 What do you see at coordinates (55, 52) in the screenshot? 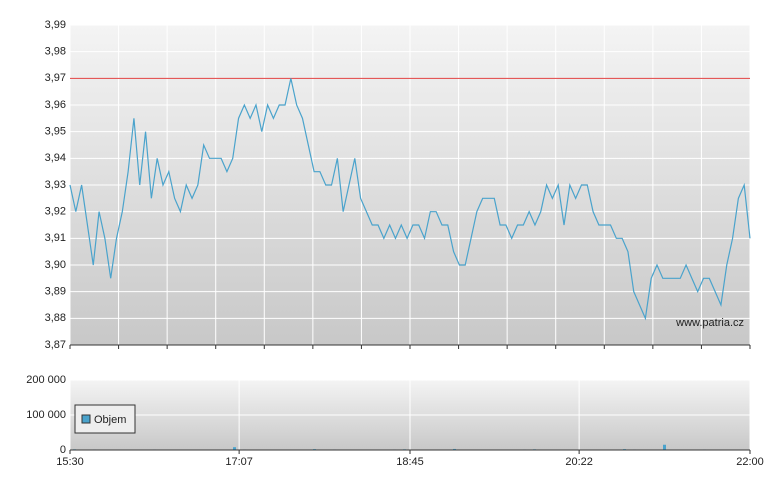
I see `y-tick-label: 3,98` at bounding box center [55, 52].